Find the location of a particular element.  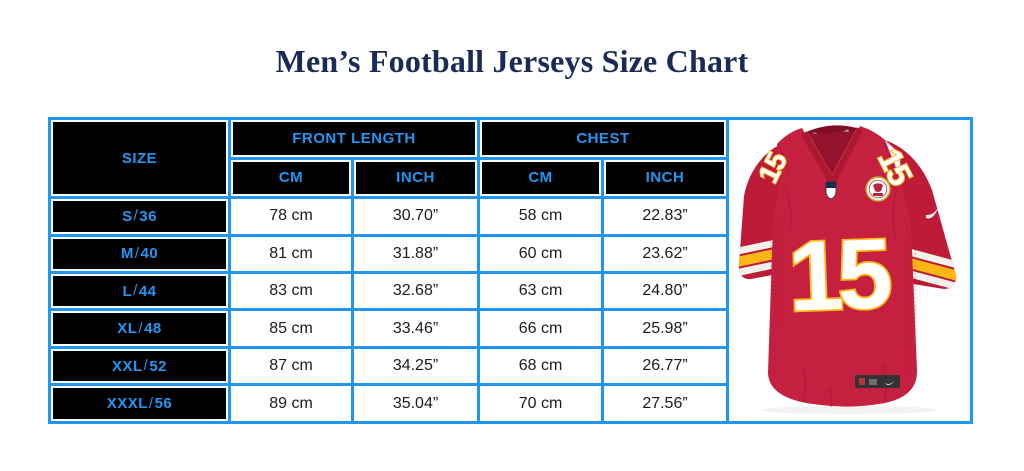

chest-cm-cell: 60 cm is located at coordinates (540, 254).